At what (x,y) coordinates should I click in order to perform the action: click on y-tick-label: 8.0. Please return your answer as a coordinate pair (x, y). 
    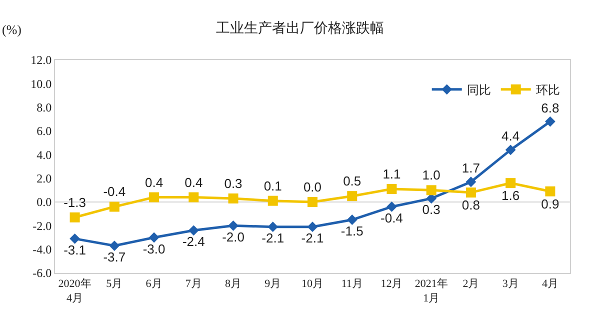
    Looking at the image, I should click on (44, 107).